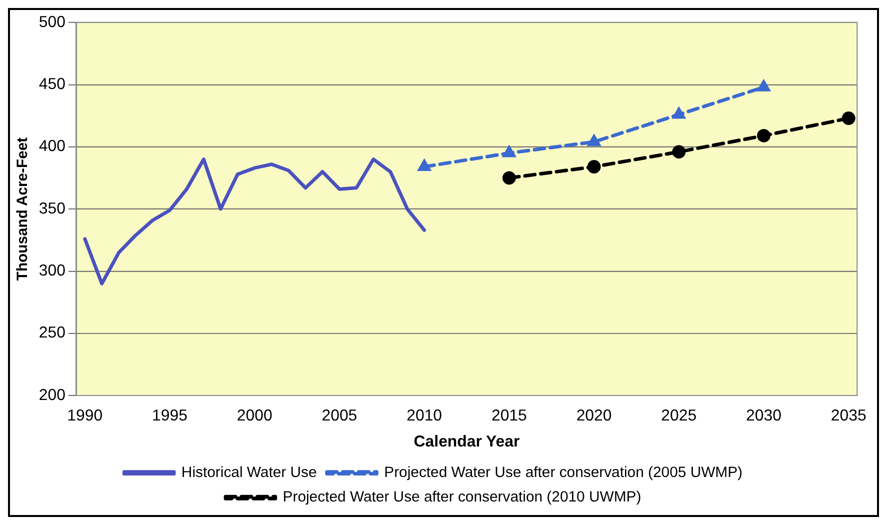  Describe the element at coordinates (254, 415) in the screenshot. I see `x-tick-label: 2000` at that location.